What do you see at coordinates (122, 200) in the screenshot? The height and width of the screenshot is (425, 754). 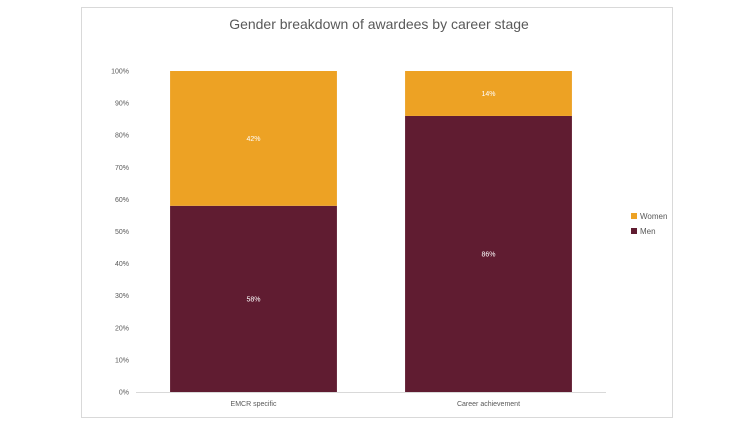 I see `y-tick-label: 60%` at bounding box center [122, 200].